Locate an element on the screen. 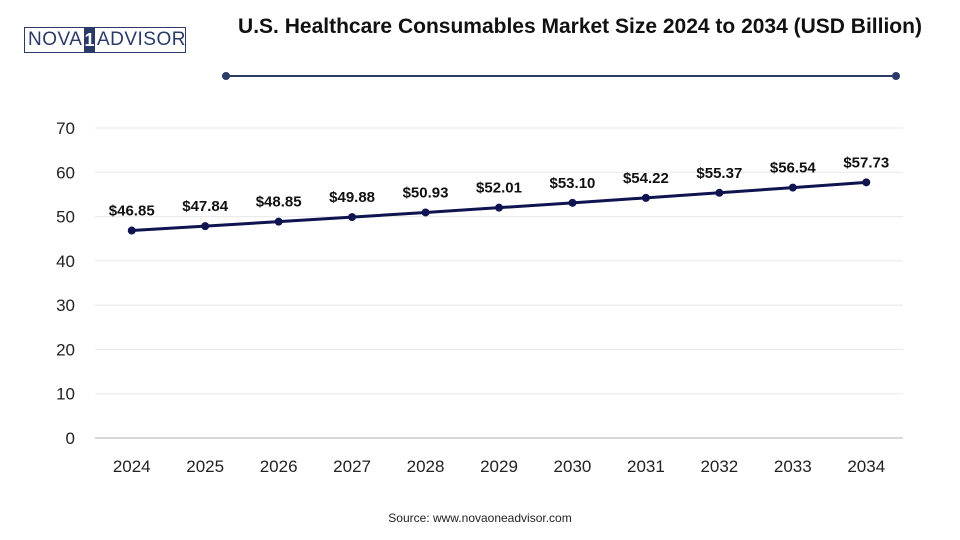 This screenshot has height=540, width=960. data-label: $54.22 is located at coordinates (646, 178).